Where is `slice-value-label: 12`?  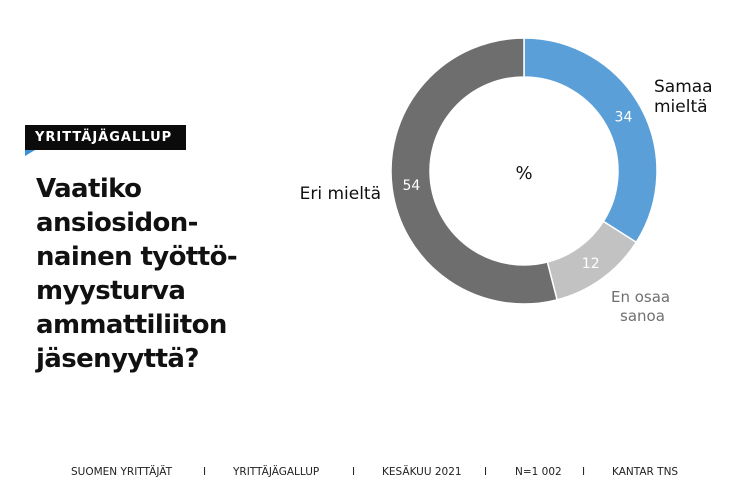
slice-value-label: 12 is located at coordinates (591, 264).